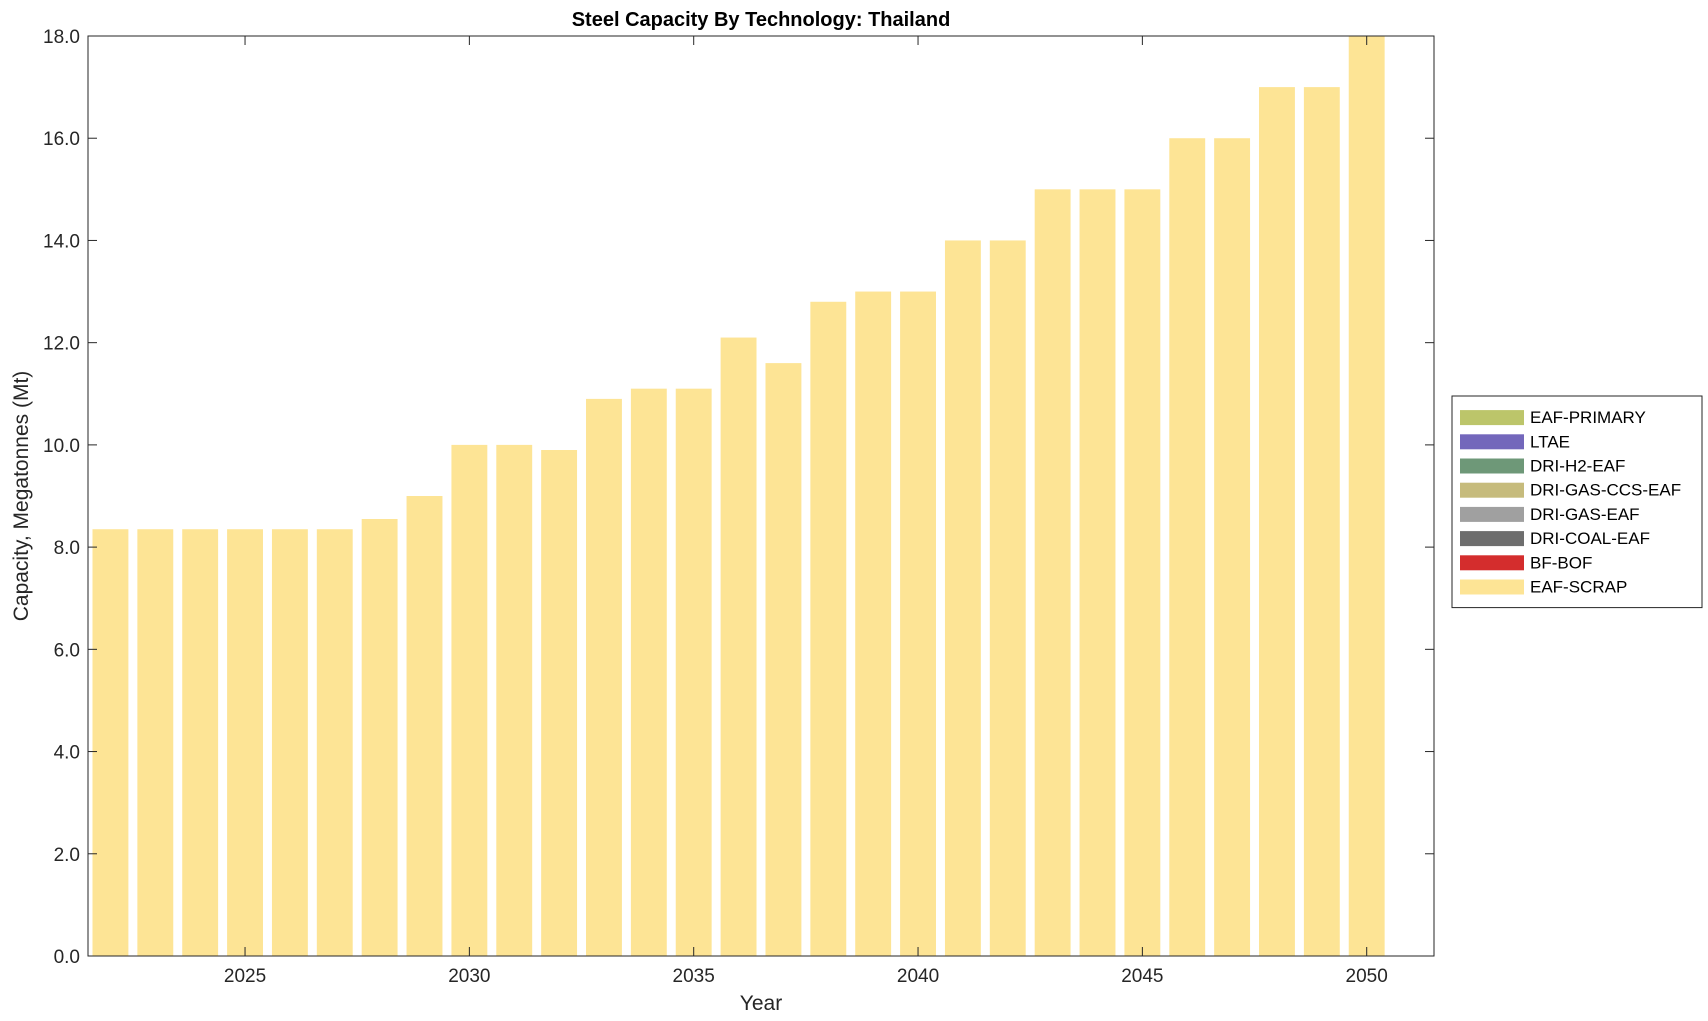  I want to click on bar-eaf-scrap-2022, so click(110, 742).